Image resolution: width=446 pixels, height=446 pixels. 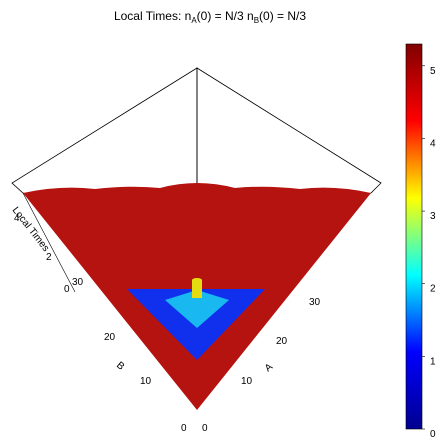 I want to click on colorbar-tick-label: 3, so click(x=433, y=216).